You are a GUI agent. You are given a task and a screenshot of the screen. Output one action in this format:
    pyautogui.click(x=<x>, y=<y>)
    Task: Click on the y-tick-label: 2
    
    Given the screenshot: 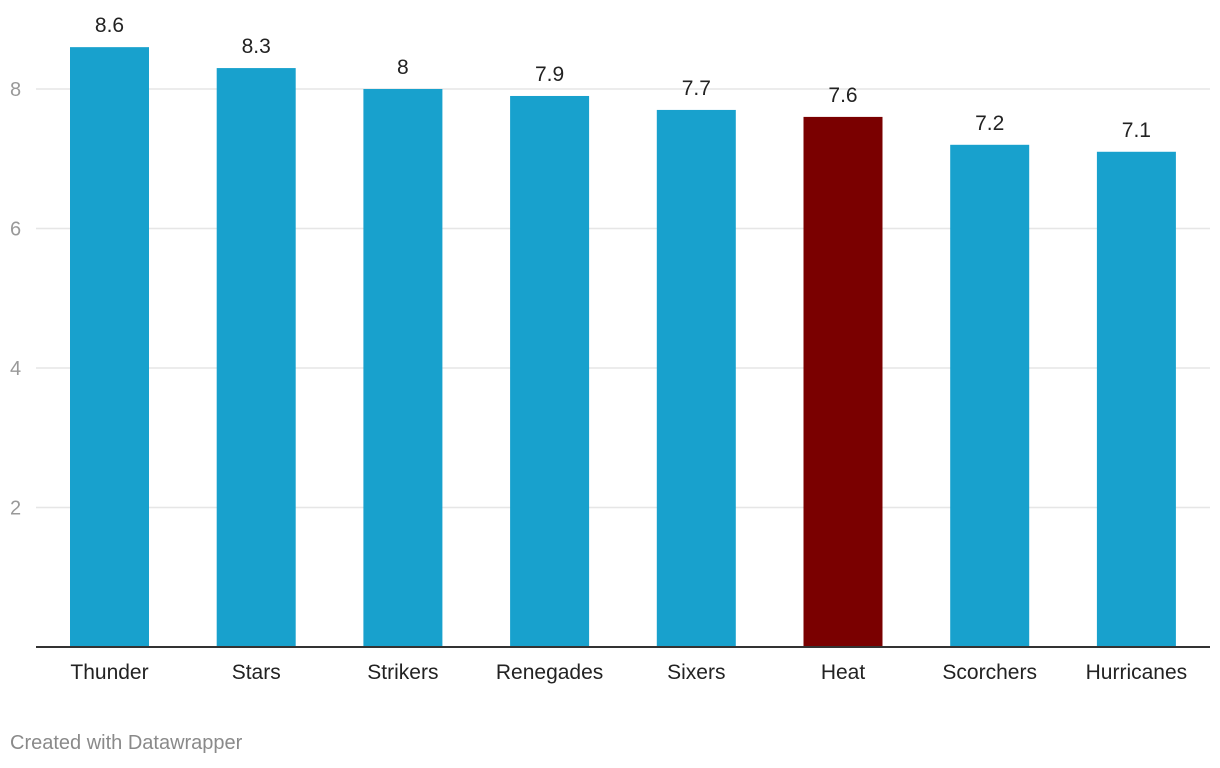 What is the action you would take?
    pyautogui.click(x=15, y=509)
    